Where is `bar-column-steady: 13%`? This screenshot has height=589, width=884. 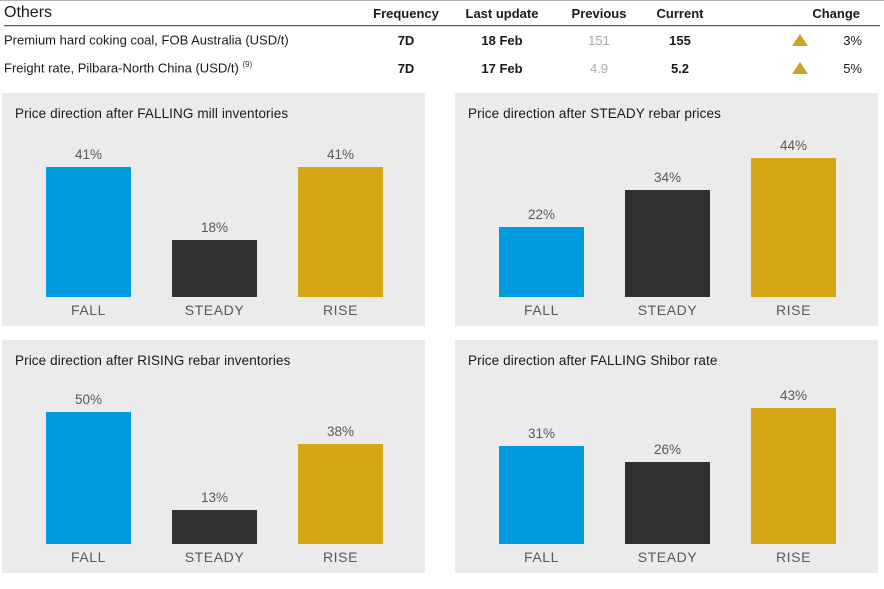 bar-column-steady: 13% is located at coordinates (214, 517).